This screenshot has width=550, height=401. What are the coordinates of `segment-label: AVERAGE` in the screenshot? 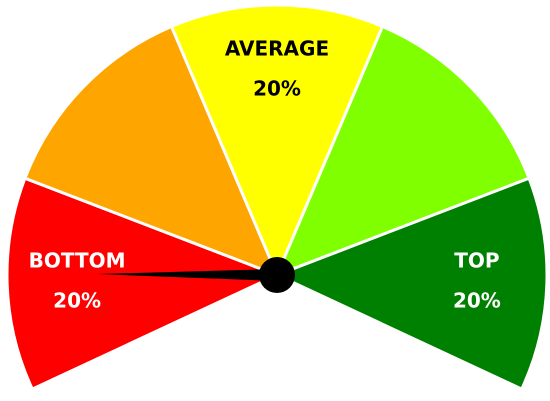 It's located at (277, 49).